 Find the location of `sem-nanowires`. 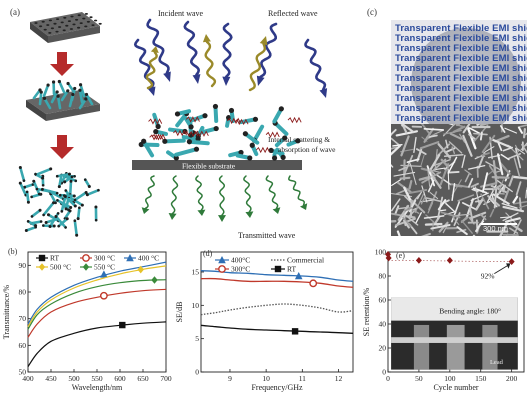

sem-nanowires is located at coordinates (459, 180).